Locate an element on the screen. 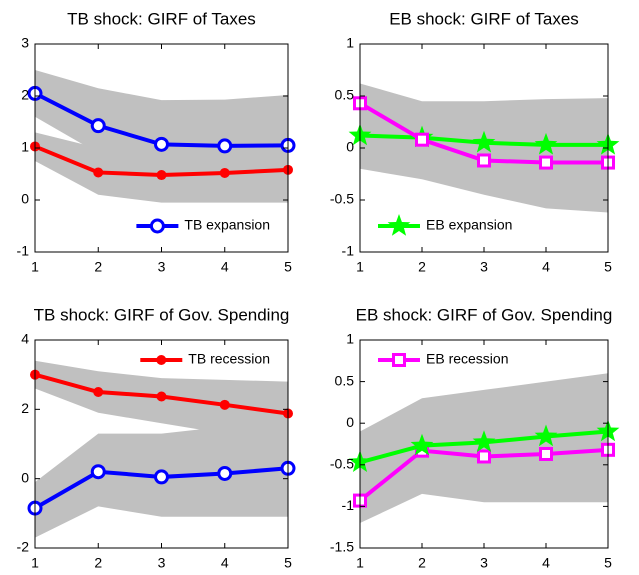 Image resolution: width=639 pixels, height=575 pixels. legend-label: TB recession is located at coordinates (229, 359).